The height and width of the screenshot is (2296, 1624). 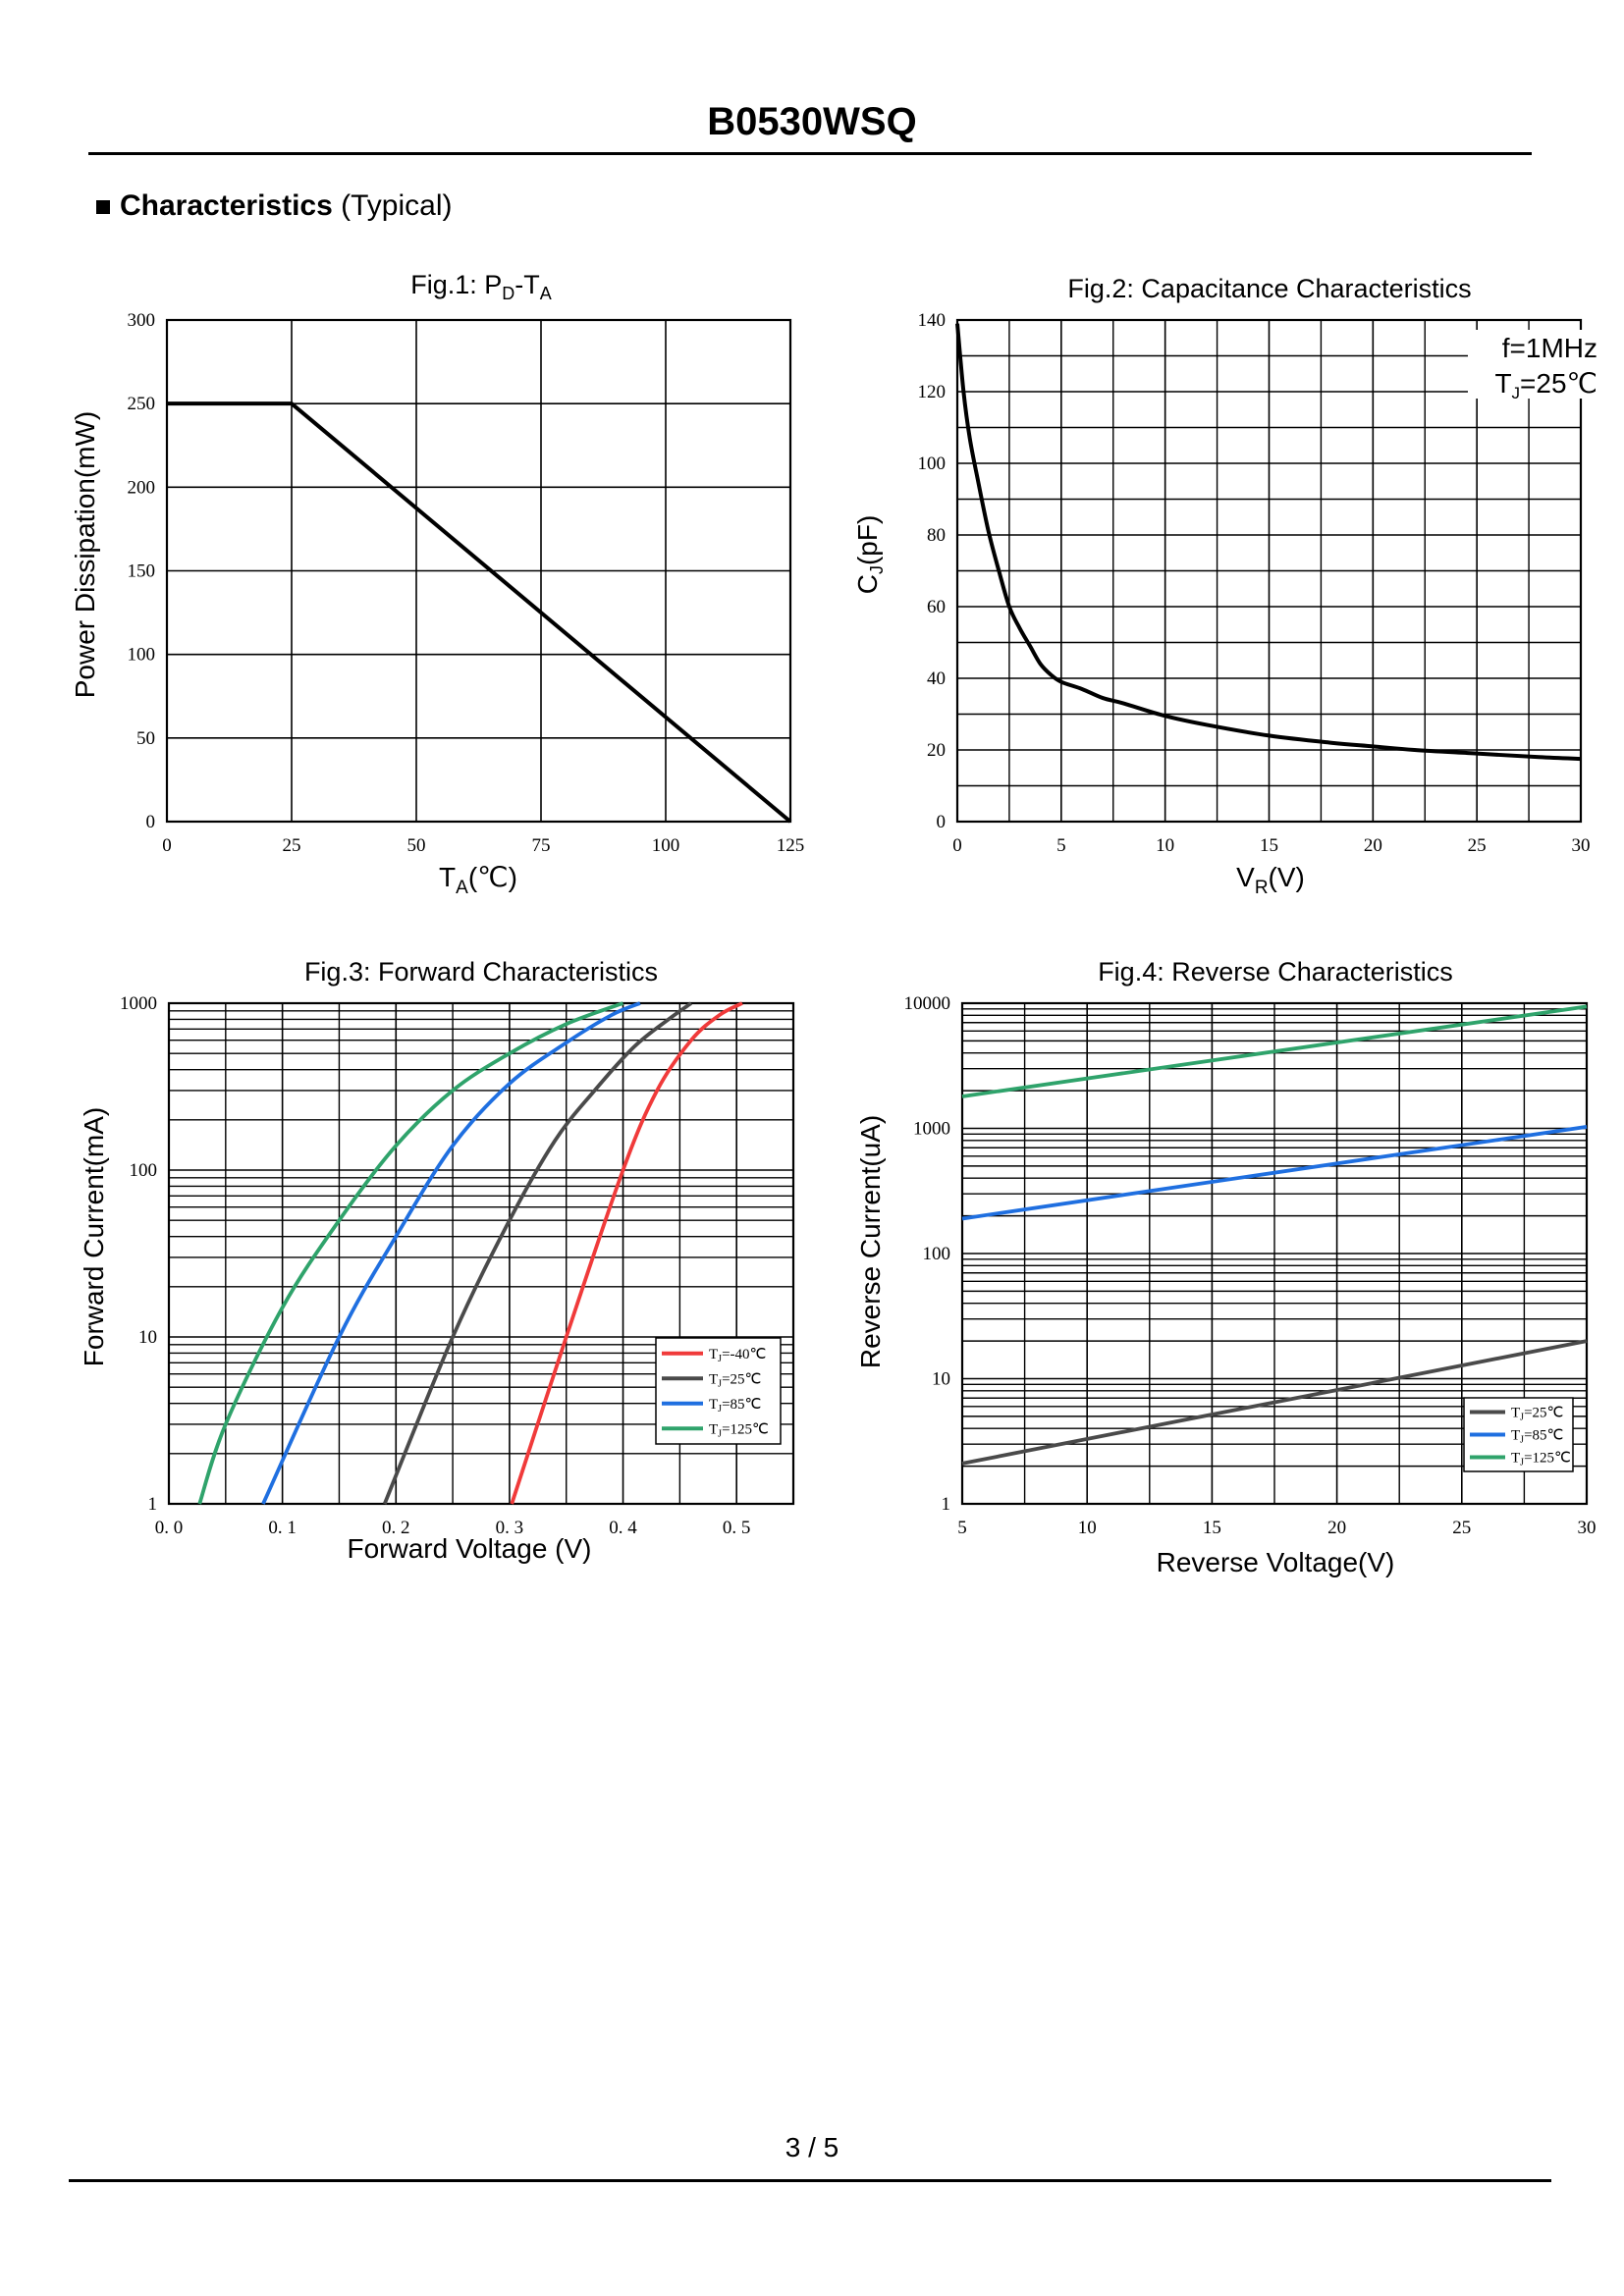 I want to click on fig4-x-tick-label: 10, so click(x=1087, y=1528).